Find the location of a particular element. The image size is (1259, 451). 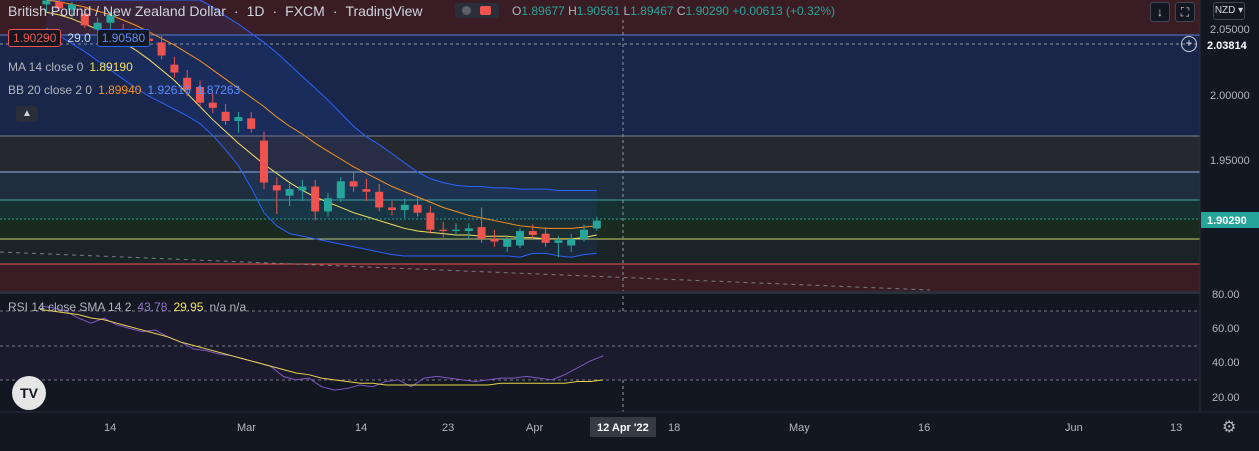

fib-band-green is located at coordinates (600, 229).